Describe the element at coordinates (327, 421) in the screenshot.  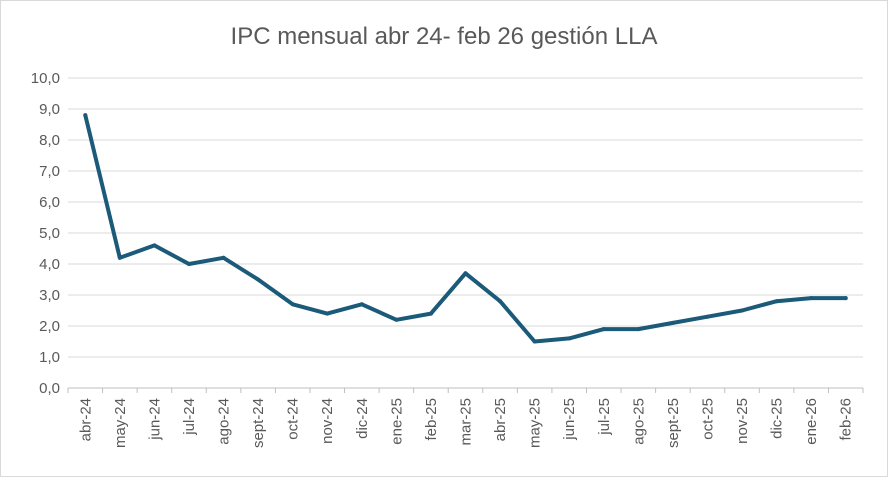
I see `x-tick-label: nov-24` at that location.